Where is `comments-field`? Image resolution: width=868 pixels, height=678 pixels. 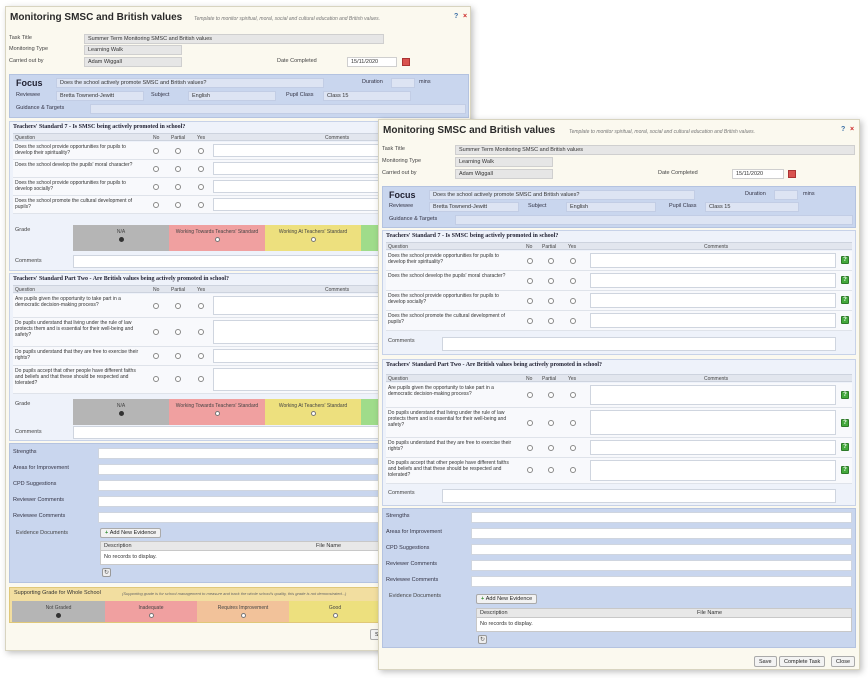
comments-field is located at coordinates (639, 344).